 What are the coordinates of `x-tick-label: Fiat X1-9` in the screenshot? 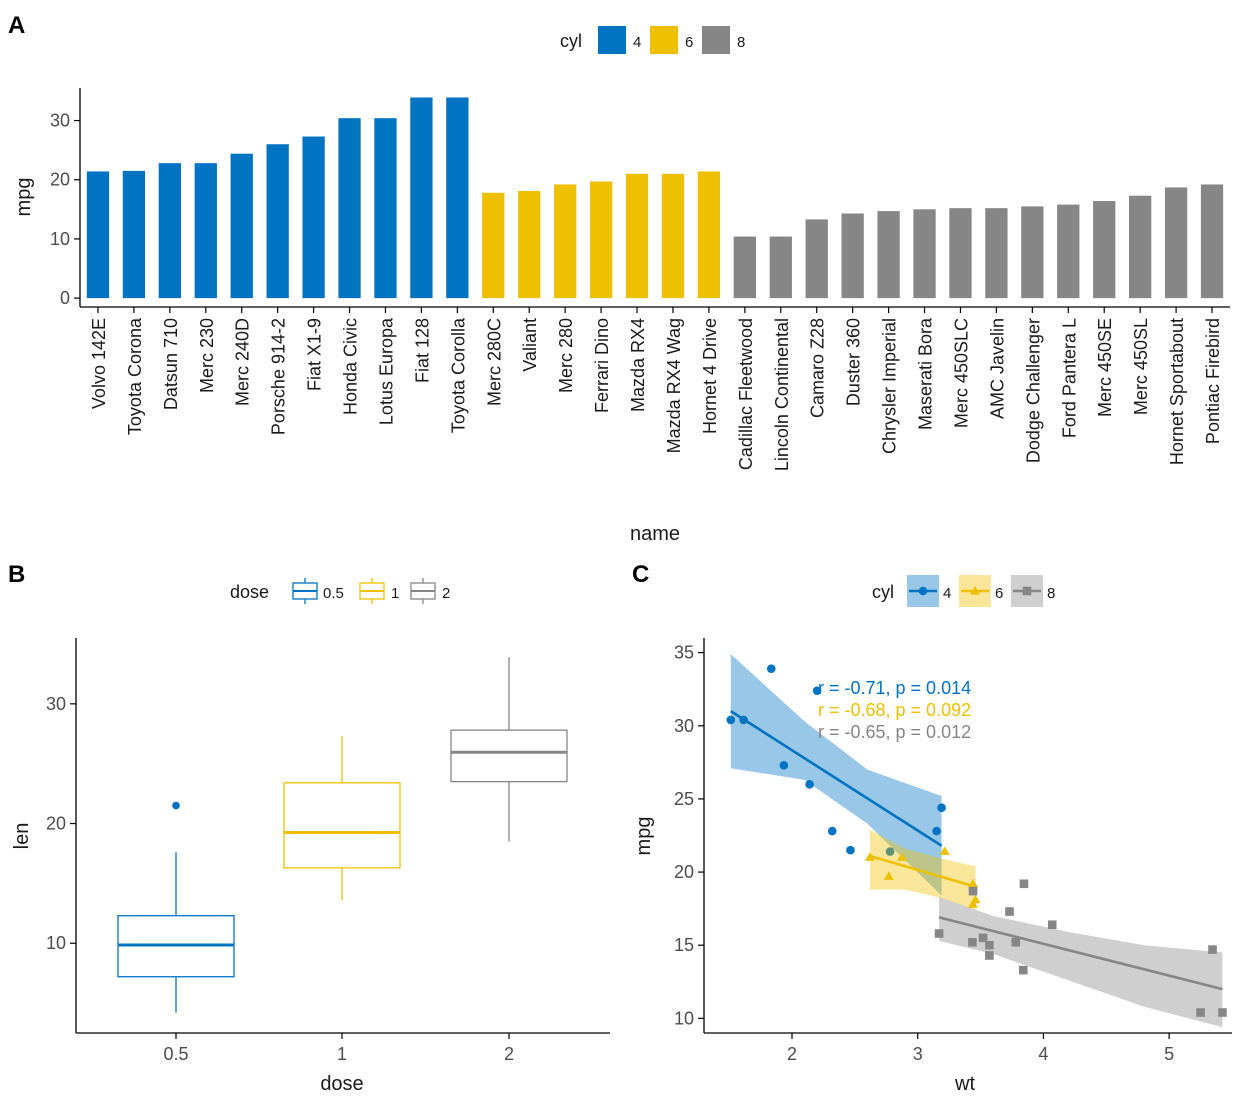 It's located at (315, 354).